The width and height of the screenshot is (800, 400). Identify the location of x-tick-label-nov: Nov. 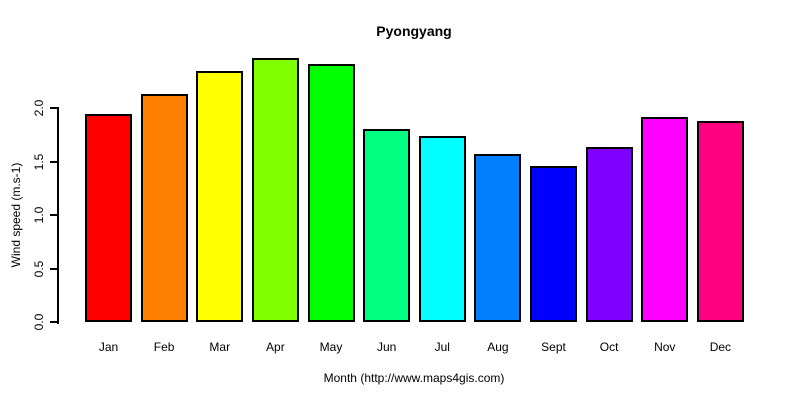
(665, 347).